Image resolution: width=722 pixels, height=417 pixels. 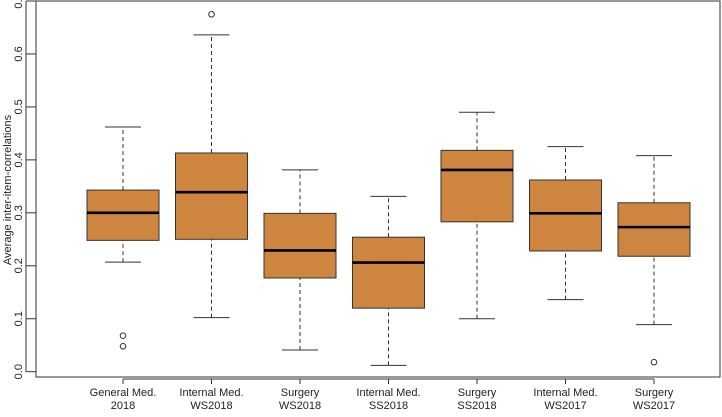 I want to click on y-tick-label: 0.0, so click(x=19, y=371).